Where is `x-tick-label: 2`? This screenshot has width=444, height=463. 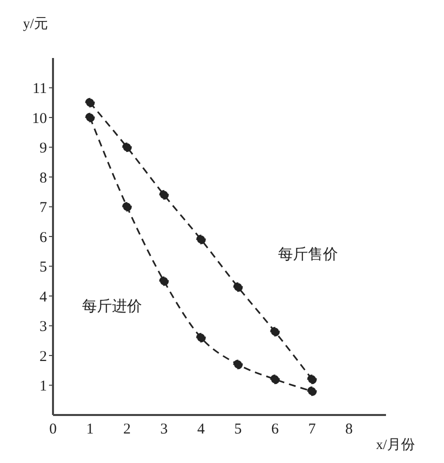 x-tick-label: 2 is located at coordinates (127, 430).